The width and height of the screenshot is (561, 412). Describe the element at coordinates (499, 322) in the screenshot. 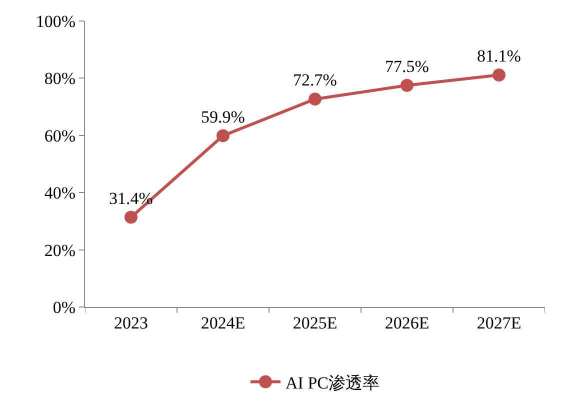

I see `x-tick-label: 2027E` at that location.